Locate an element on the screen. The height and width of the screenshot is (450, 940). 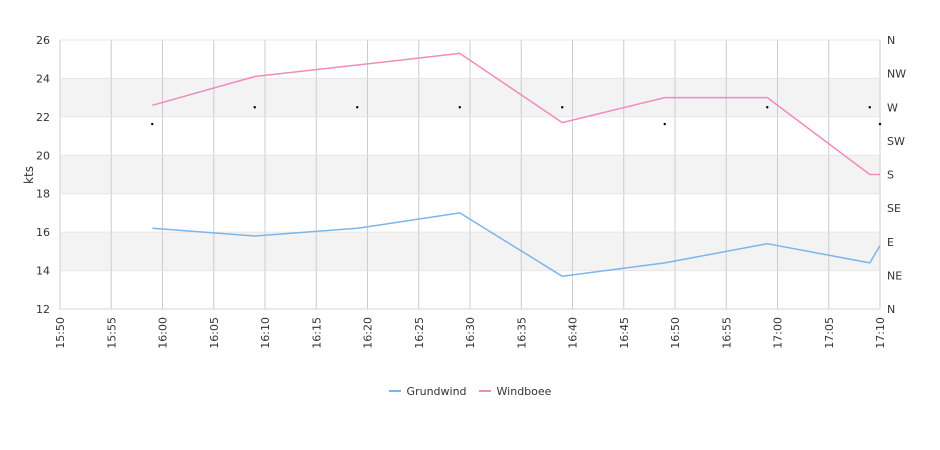
series-line-grundwind is located at coordinates (516, 245).